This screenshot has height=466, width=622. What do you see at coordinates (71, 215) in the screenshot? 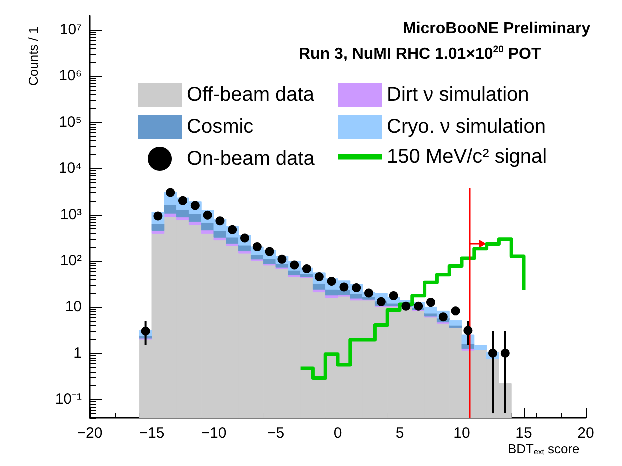
I see `y-tick-label: 10³` at bounding box center [71, 215].